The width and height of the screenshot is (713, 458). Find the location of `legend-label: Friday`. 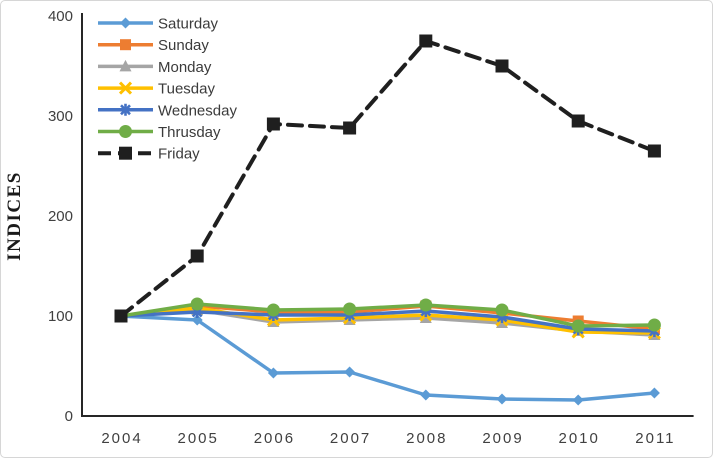

legend-label: Friday is located at coordinates (179, 154).